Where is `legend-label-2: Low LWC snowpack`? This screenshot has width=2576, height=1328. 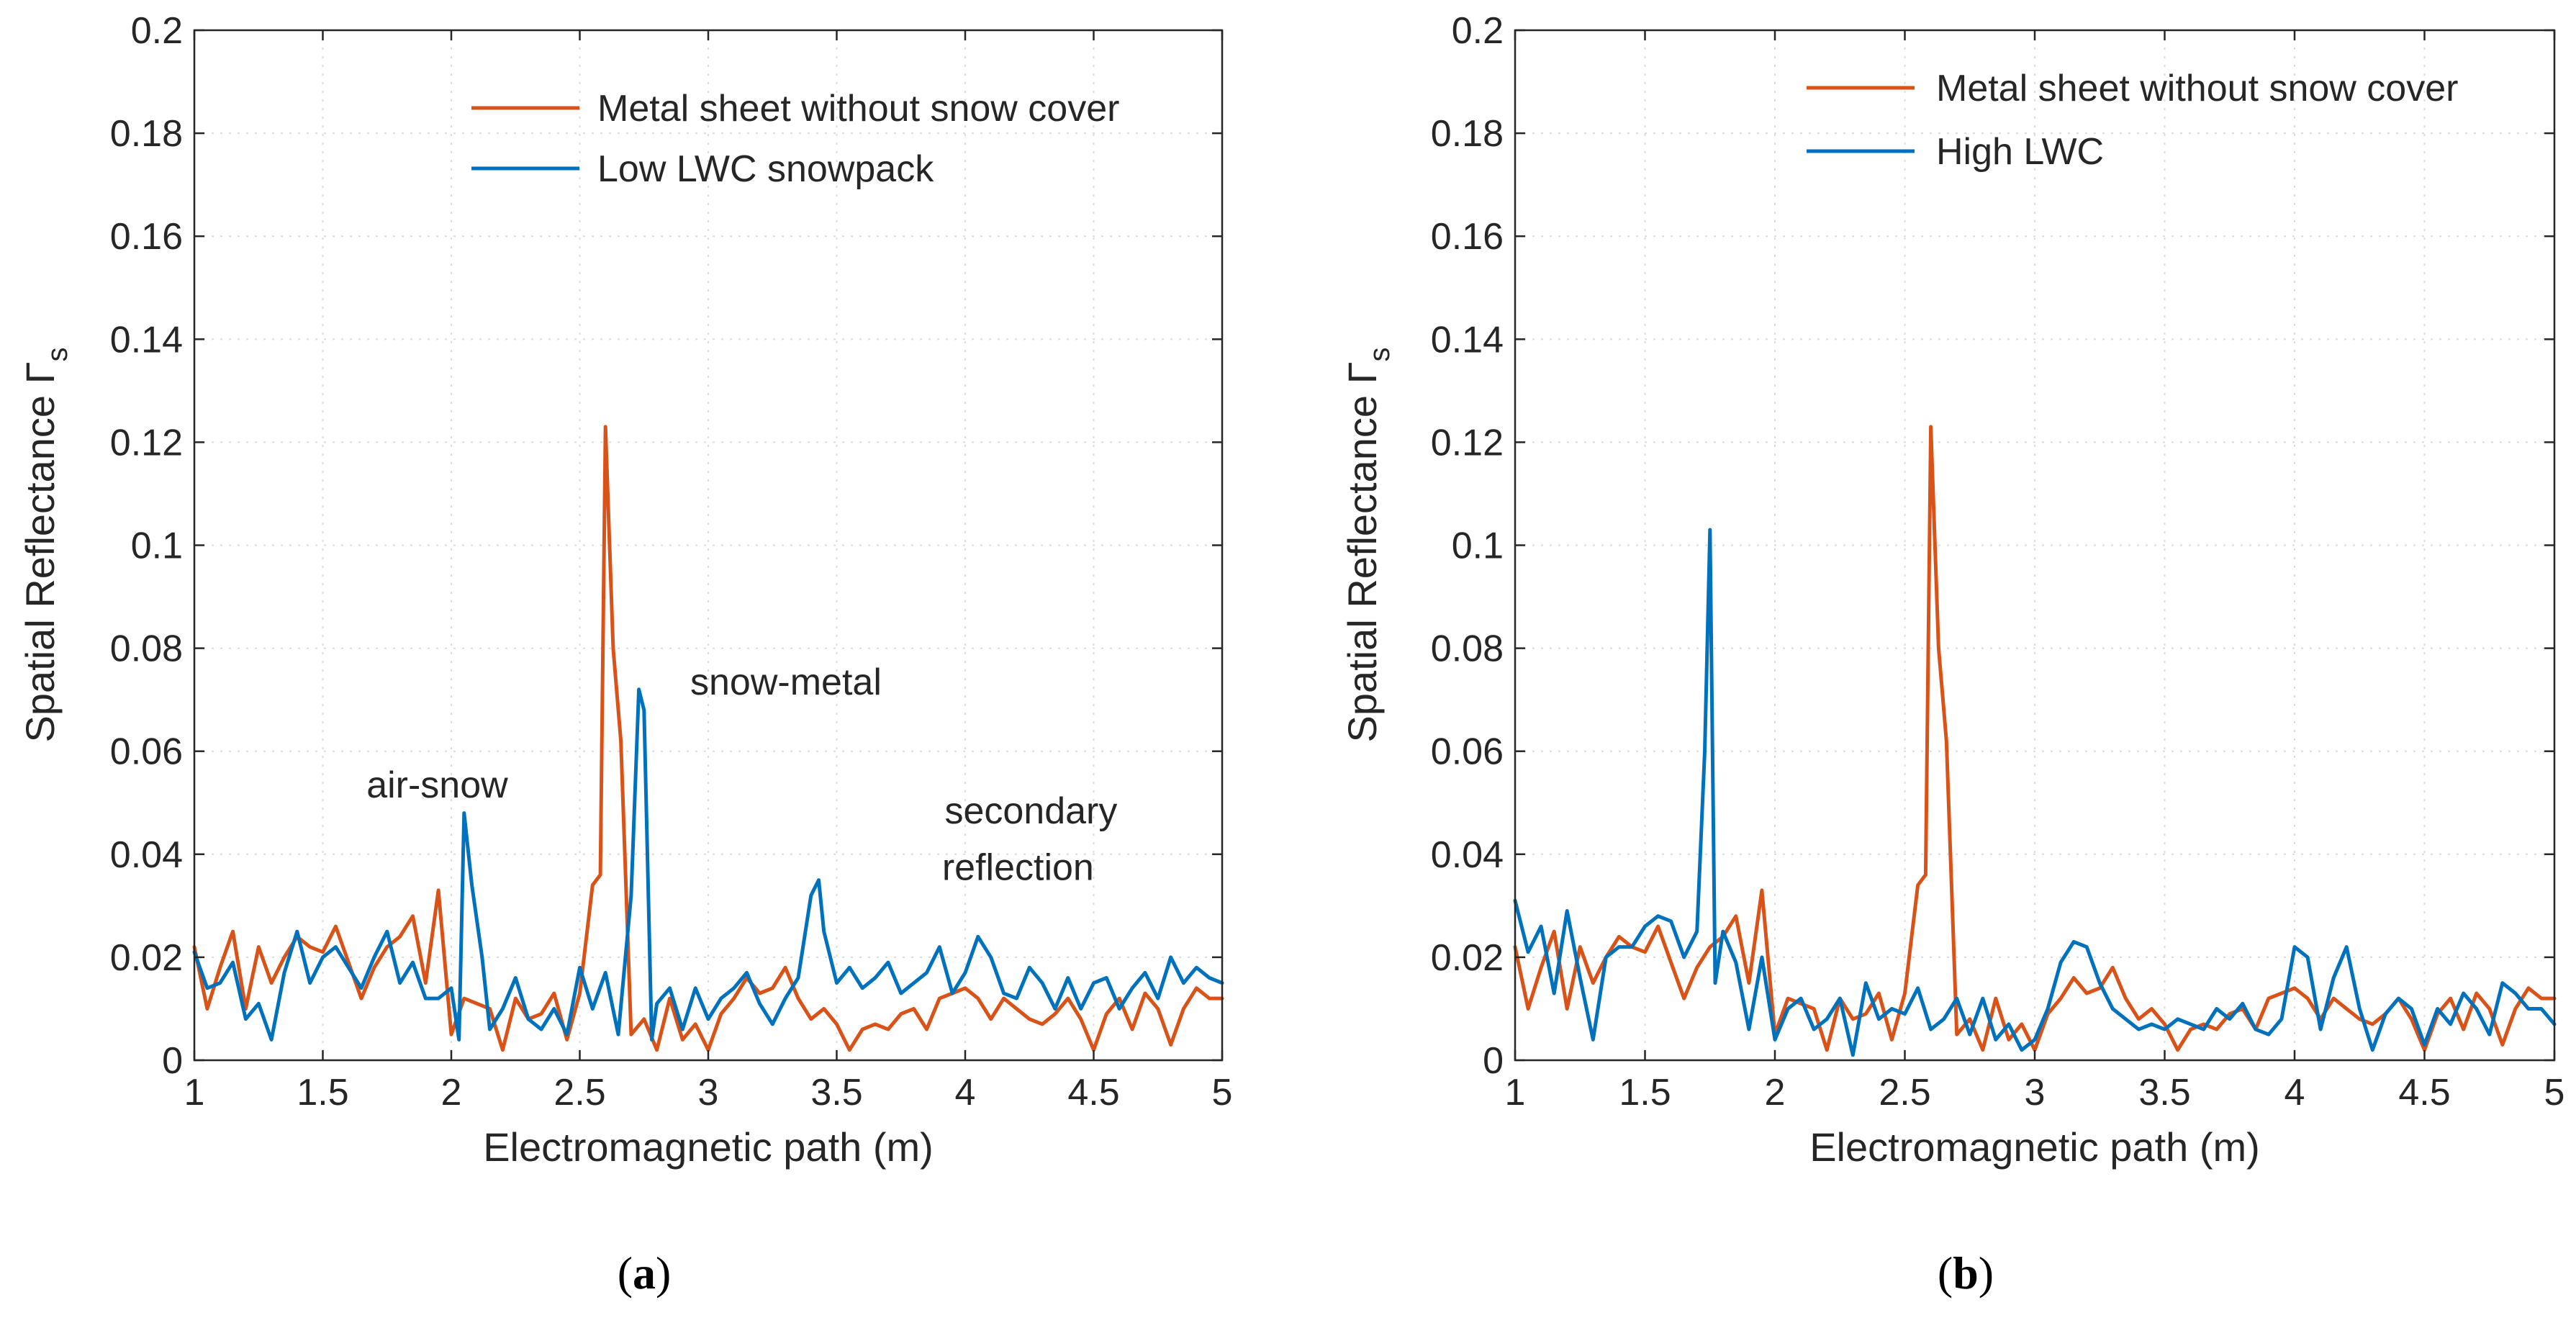
legend-label-2: Low LWC snowpack is located at coordinates (766, 169).